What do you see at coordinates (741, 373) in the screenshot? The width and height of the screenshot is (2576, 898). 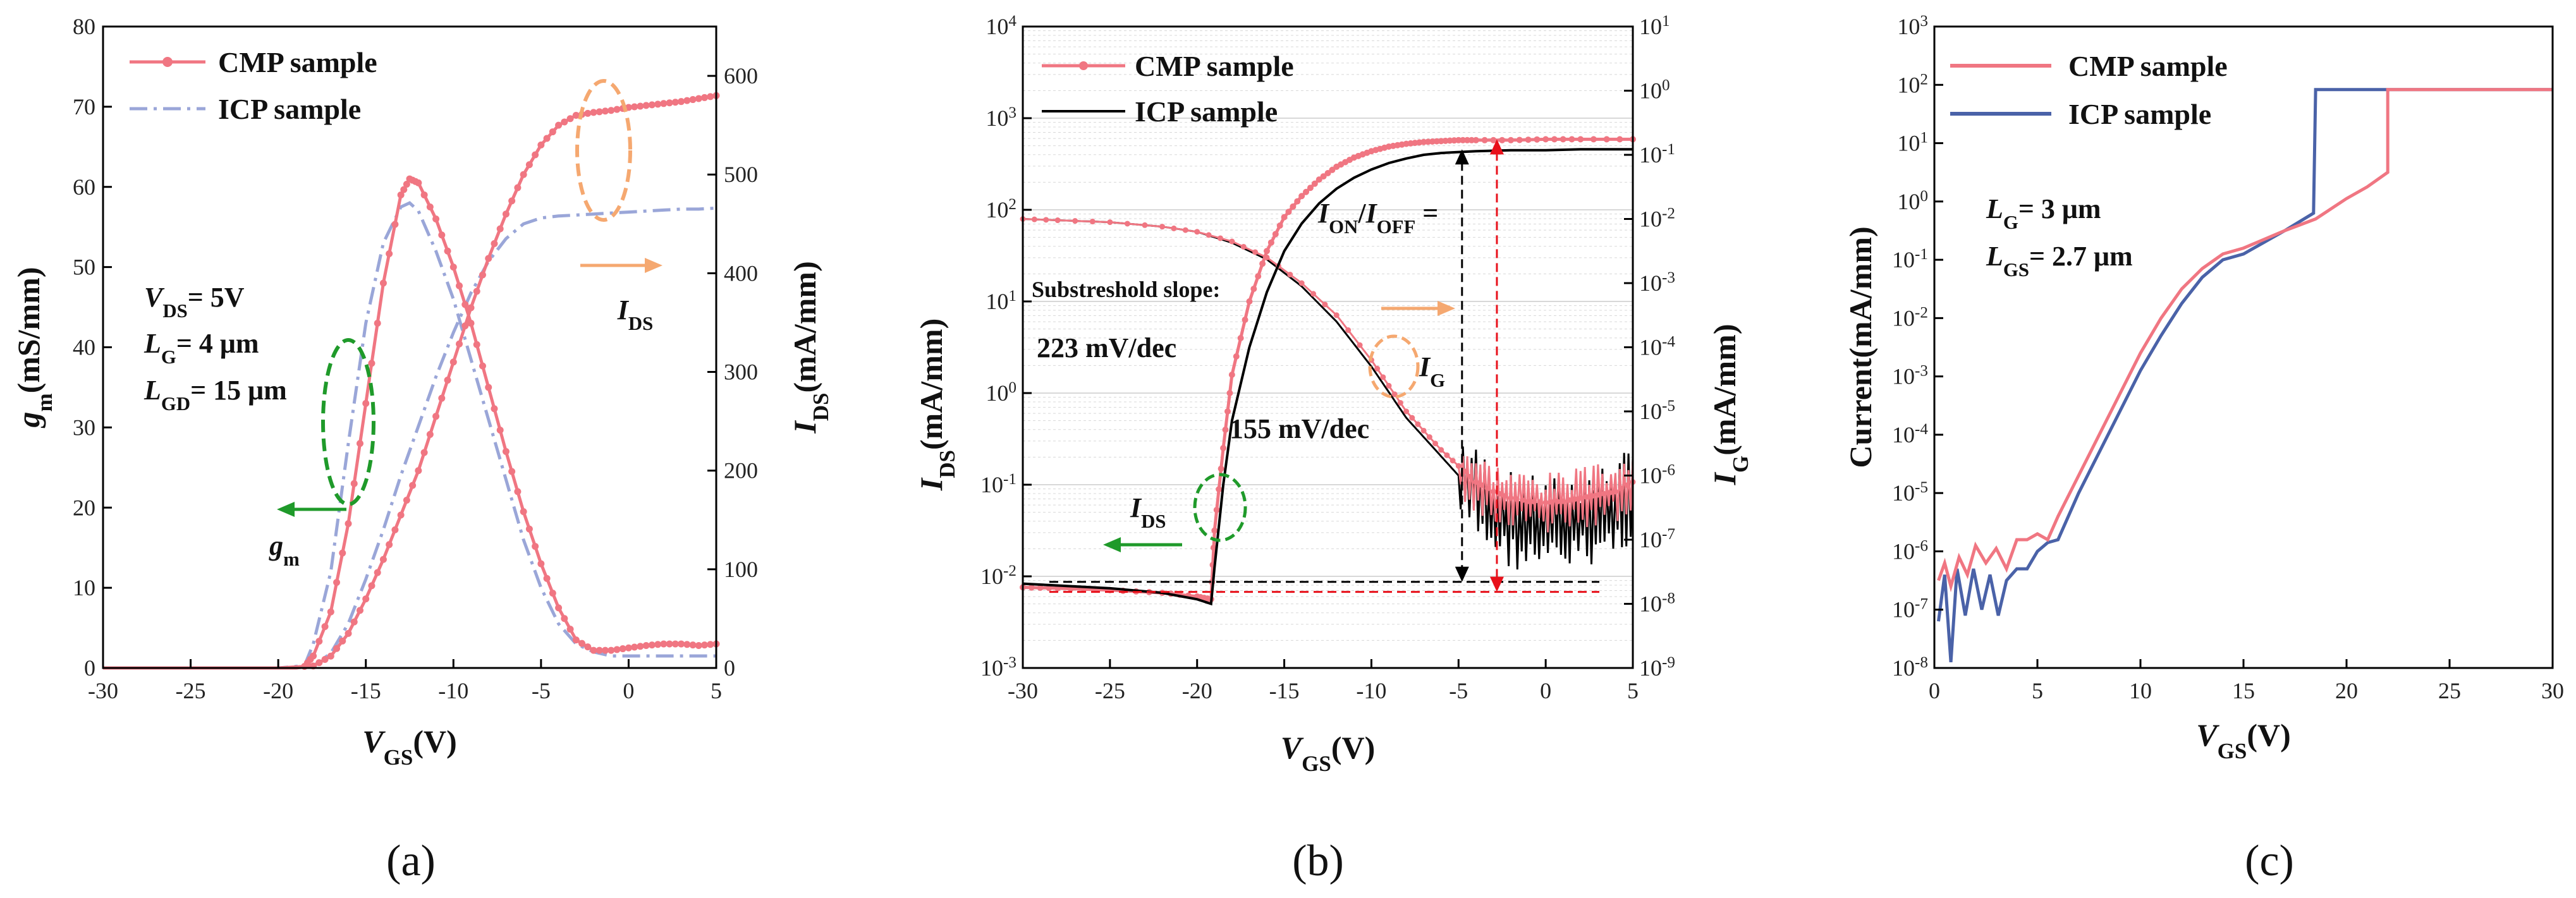 I see `y2-tick-label: 300` at bounding box center [741, 373].